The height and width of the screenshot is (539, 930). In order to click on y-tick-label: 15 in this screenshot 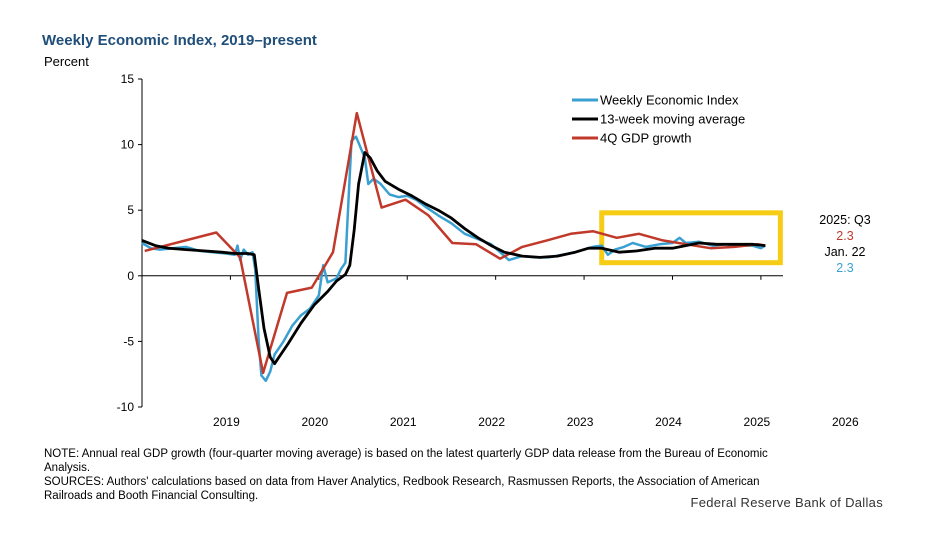, I will do `click(128, 79)`.